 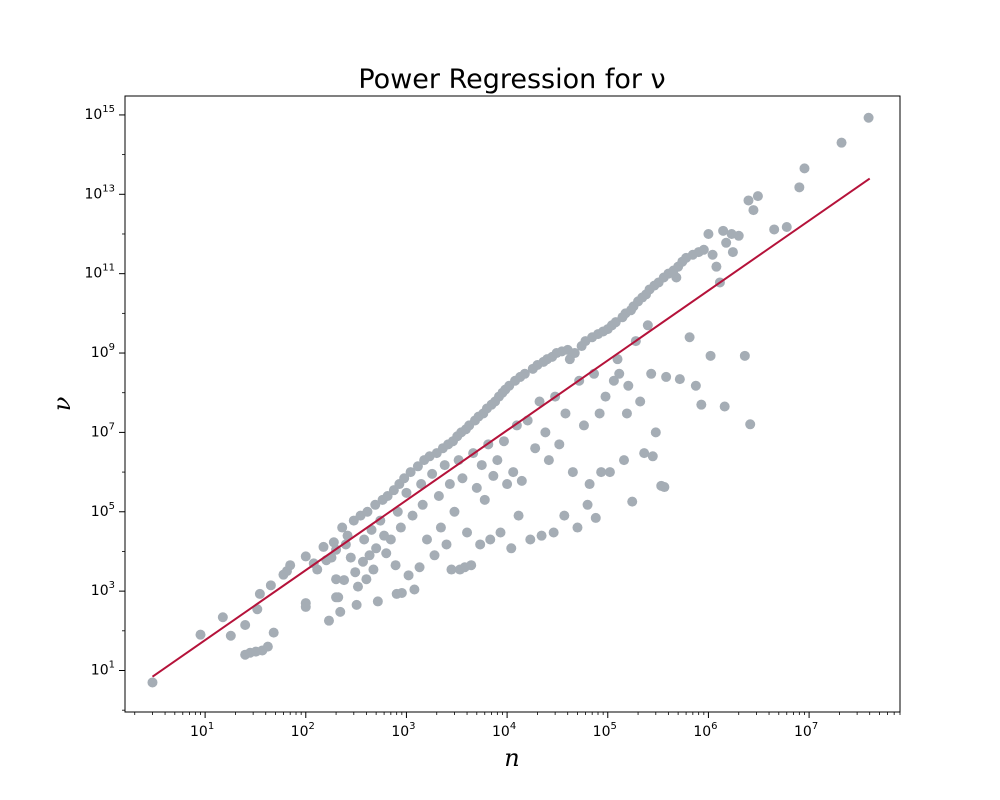 What do you see at coordinates (99, 113) in the screenshot?
I see `y-tick-label-7: 10¹⁵` at bounding box center [99, 113].